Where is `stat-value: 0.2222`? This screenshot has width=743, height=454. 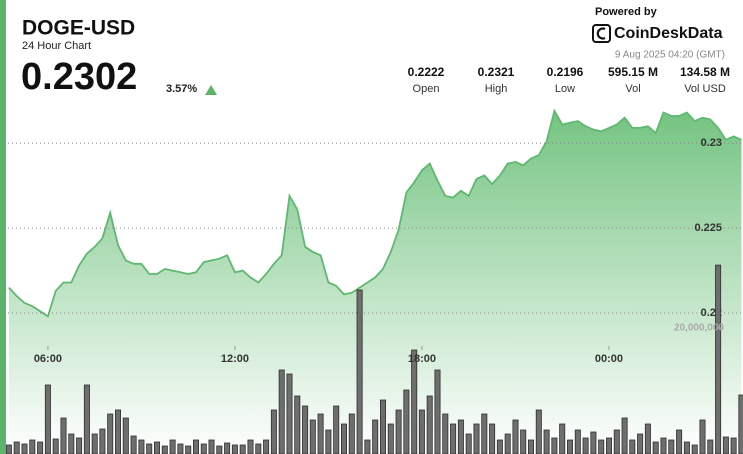
stat-value: 0.2222 is located at coordinates (426, 72).